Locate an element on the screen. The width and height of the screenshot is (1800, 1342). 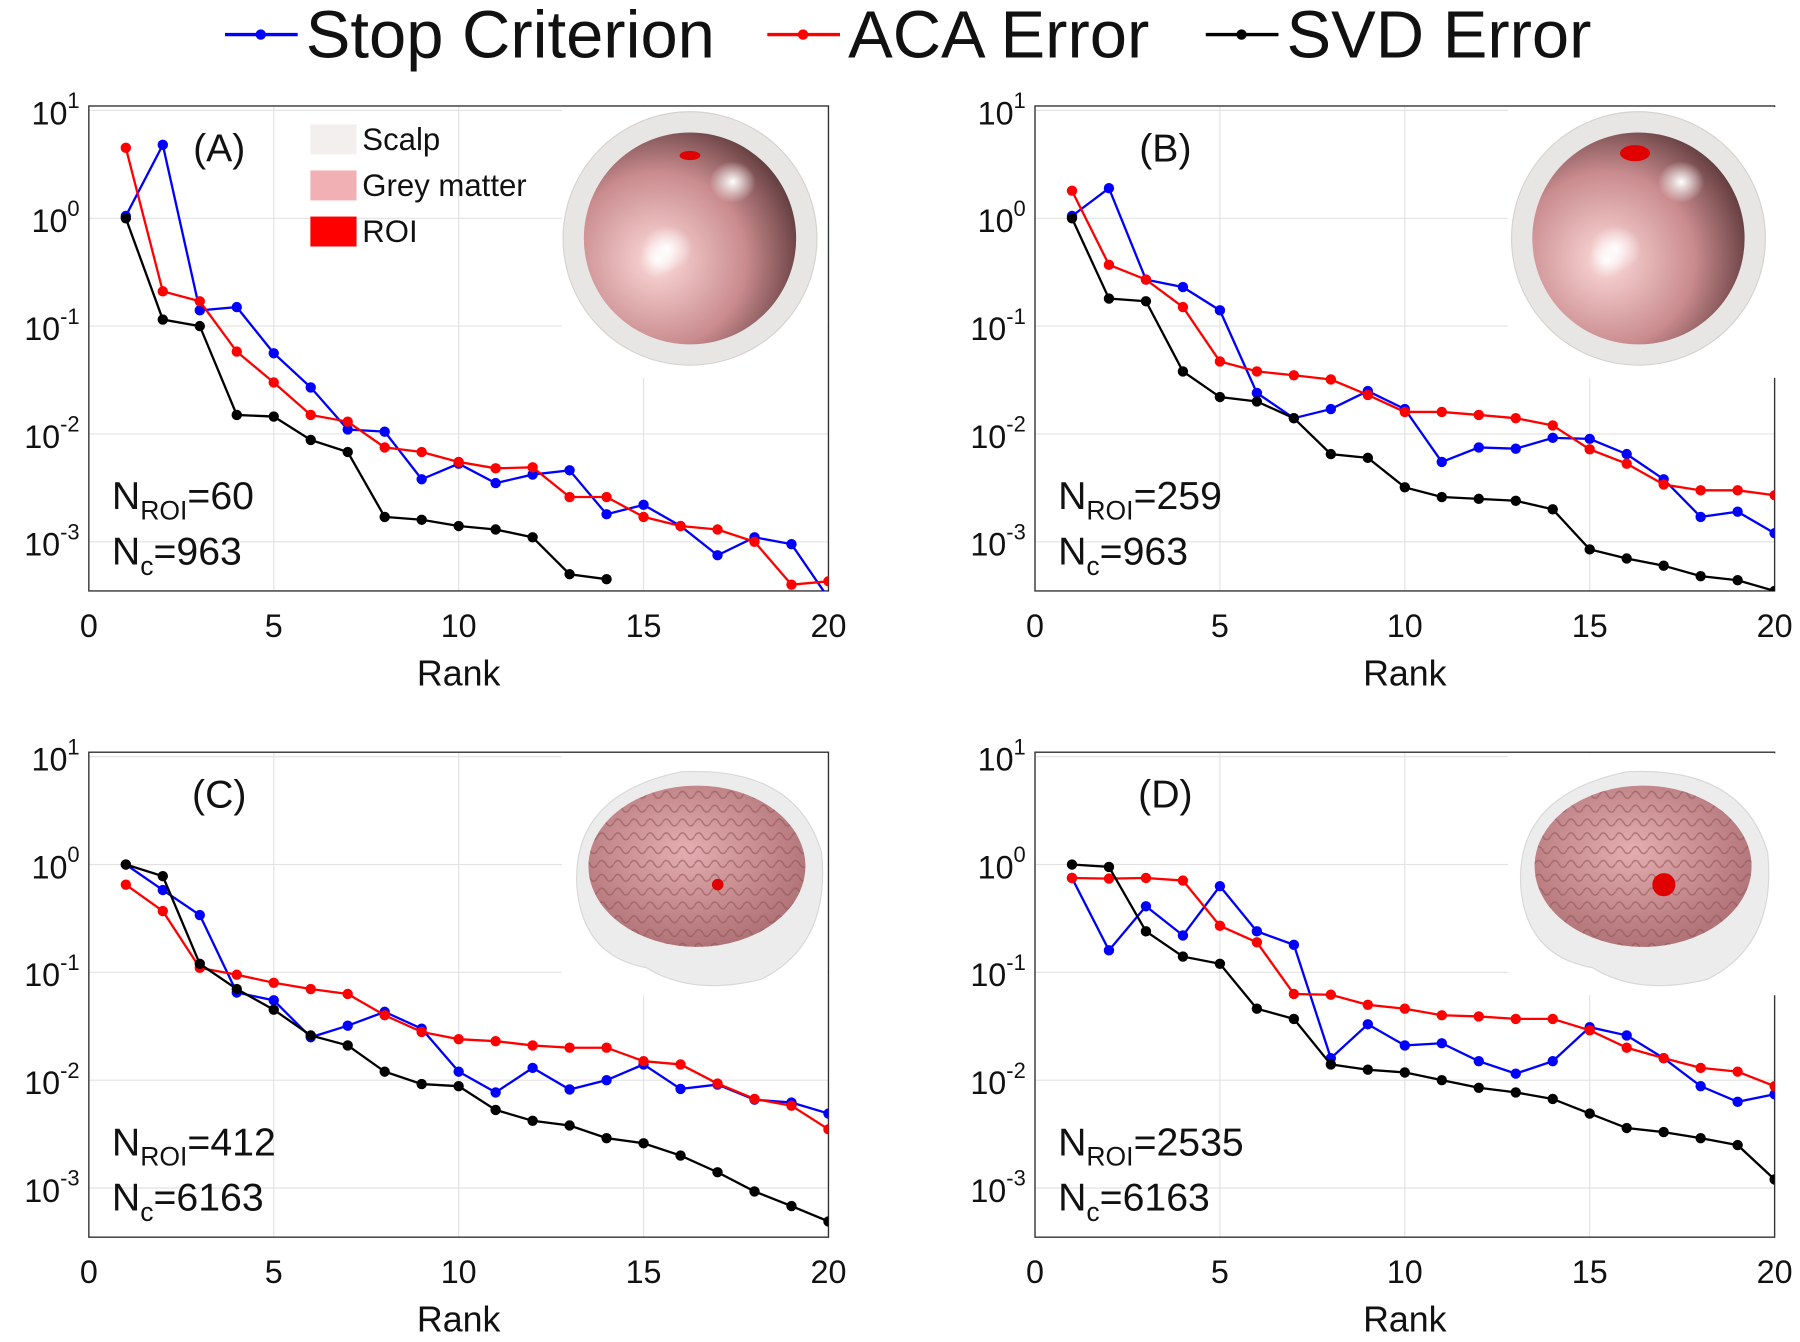
y-tick-exponent: -1 is located at coordinates (1015, 962).